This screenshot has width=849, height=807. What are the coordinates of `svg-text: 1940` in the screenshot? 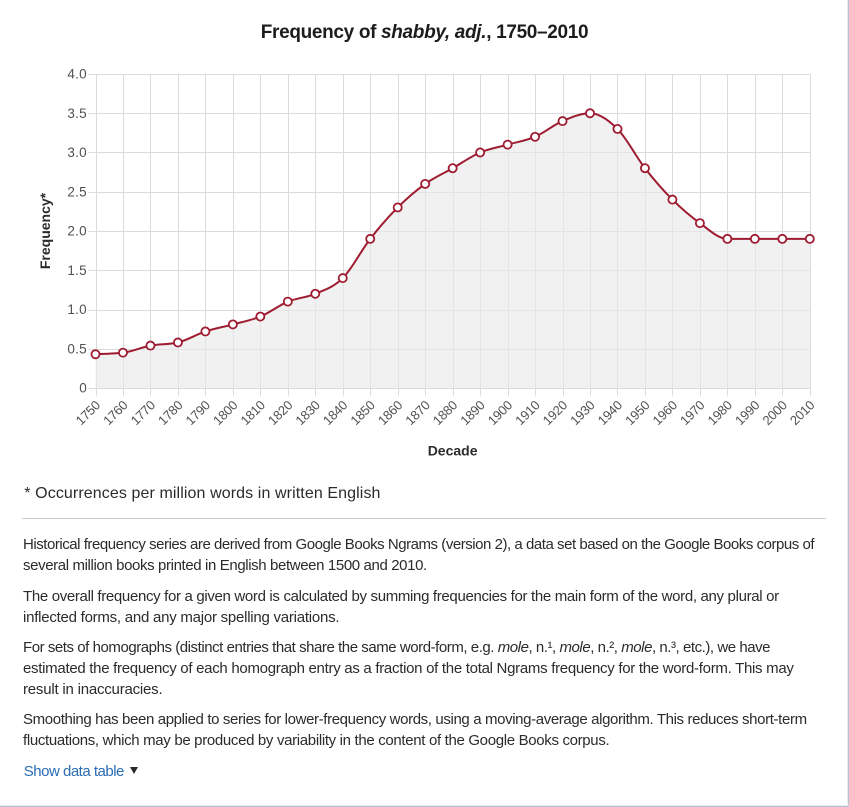 It's located at (610, 413).